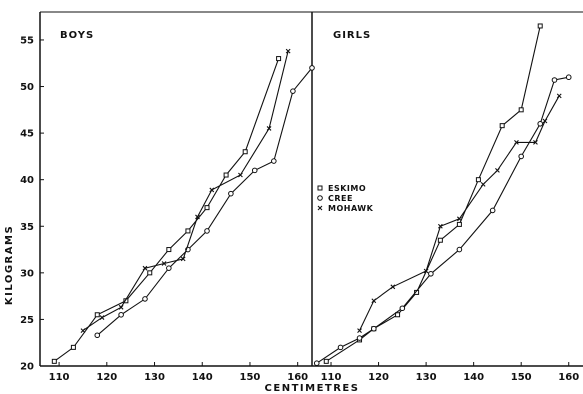 The height and width of the screenshot is (394, 583). What do you see at coordinates (77, 35) in the screenshot?
I see `boys-panel-title: BOYS` at bounding box center [77, 35].